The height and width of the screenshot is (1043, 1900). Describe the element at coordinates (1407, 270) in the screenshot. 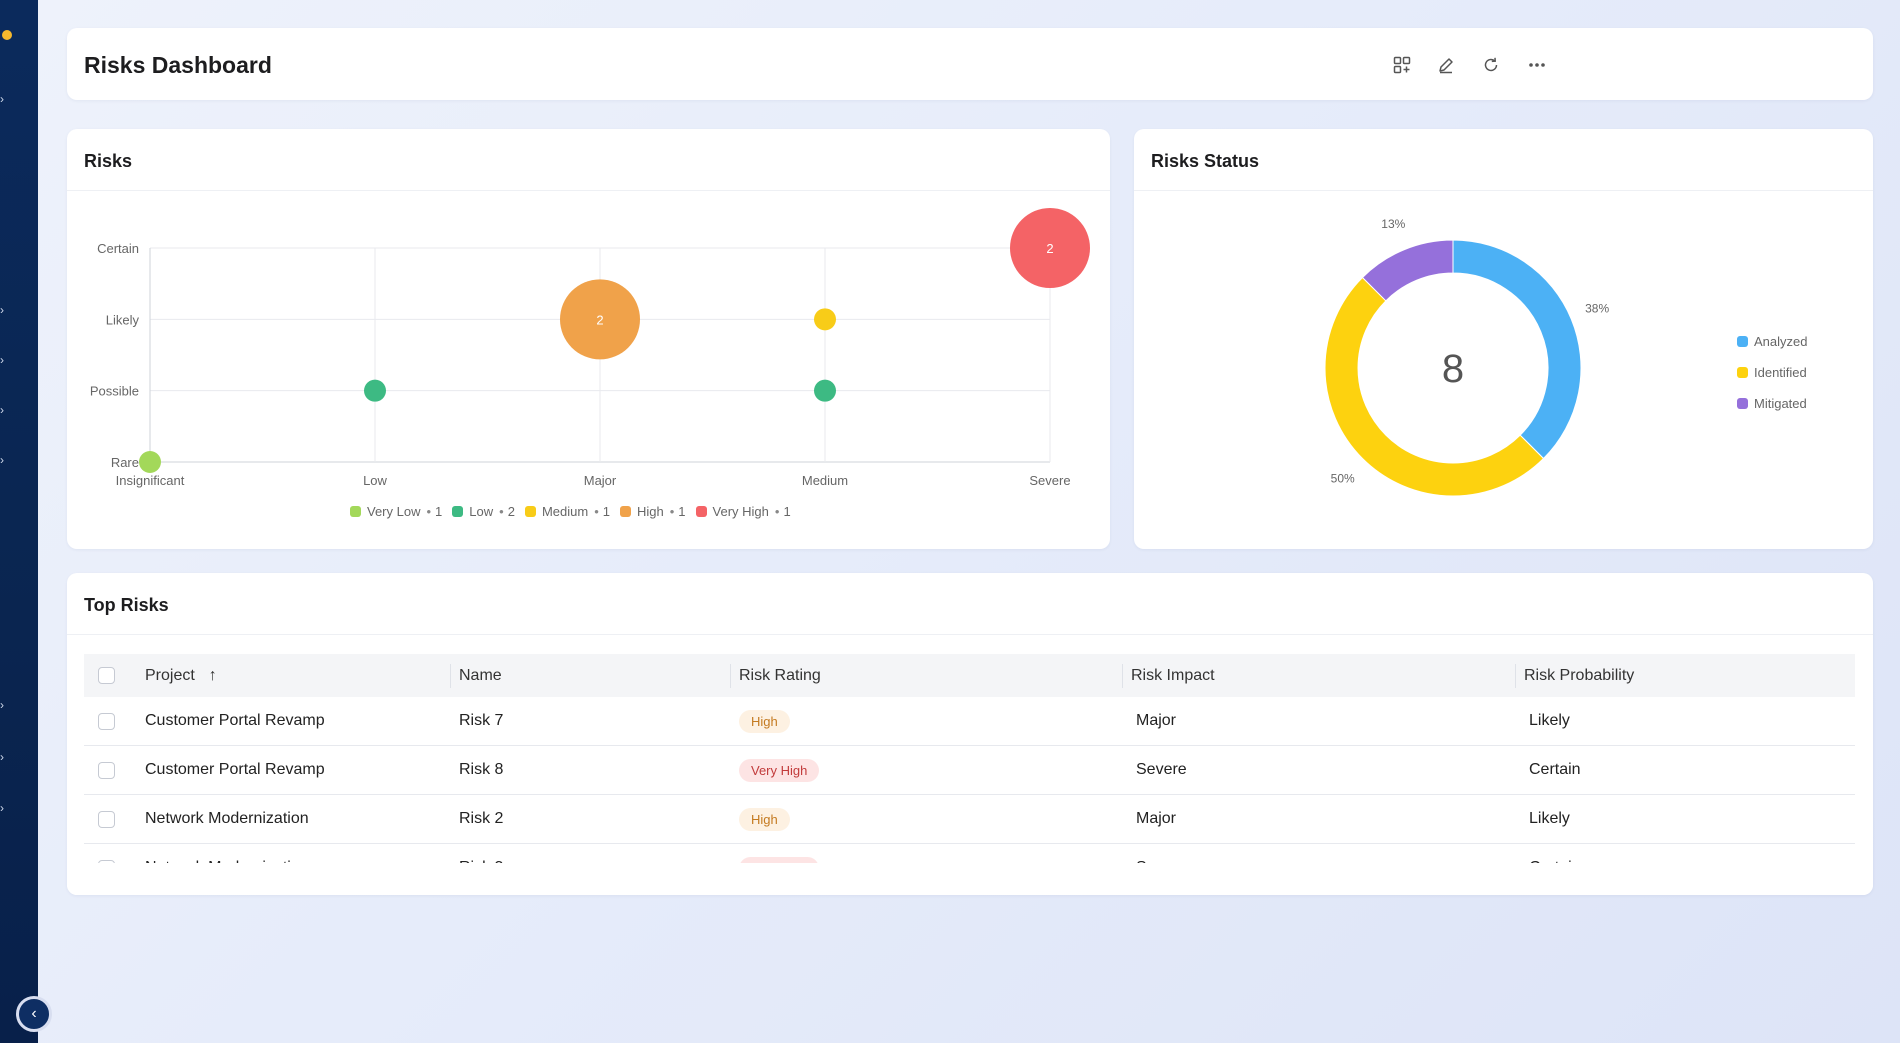

I see `donut-slice` at that location.